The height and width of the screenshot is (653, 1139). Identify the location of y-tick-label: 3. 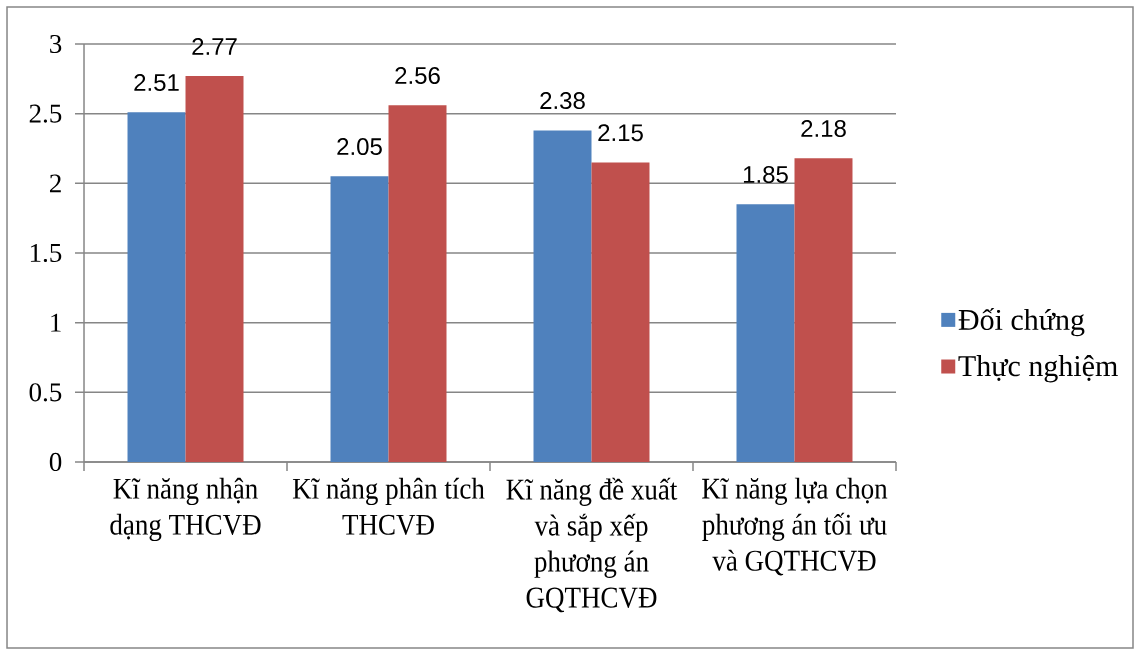
(56, 44).